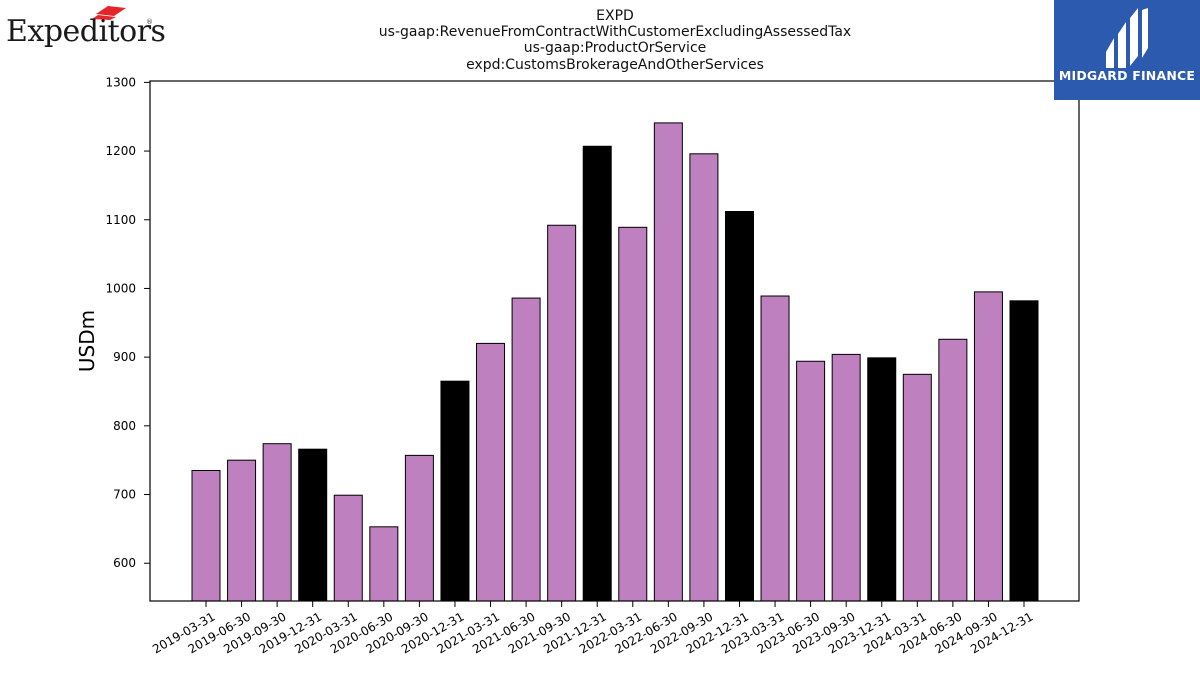  What do you see at coordinates (615, 16) in the screenshot?
I see `chart-title-line-1: EXPD` at bounding box center [615, 16].